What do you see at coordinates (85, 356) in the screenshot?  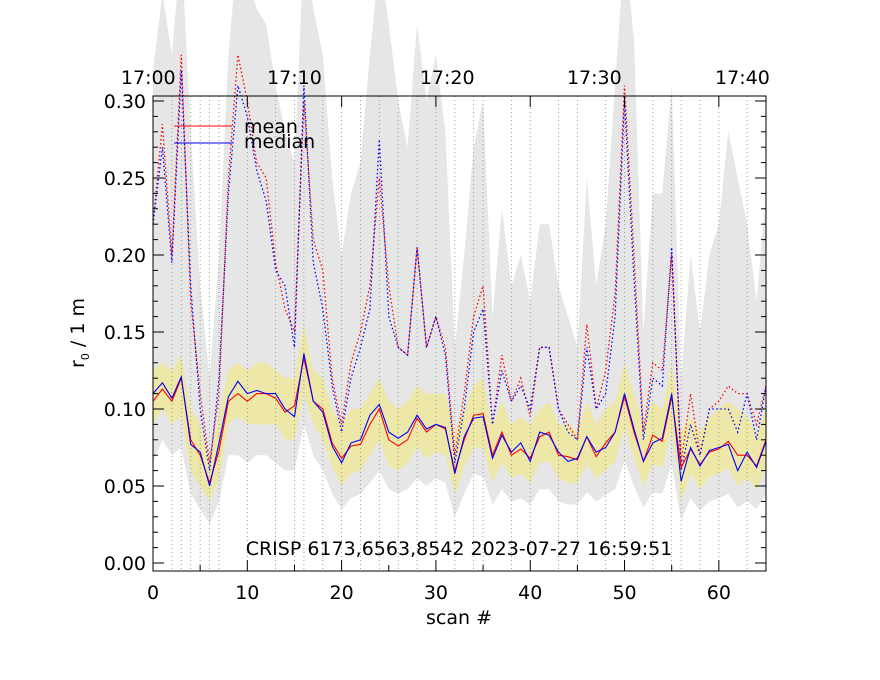 I see `y-axis-label-subscript: 0` at bounding box center [85, 356].